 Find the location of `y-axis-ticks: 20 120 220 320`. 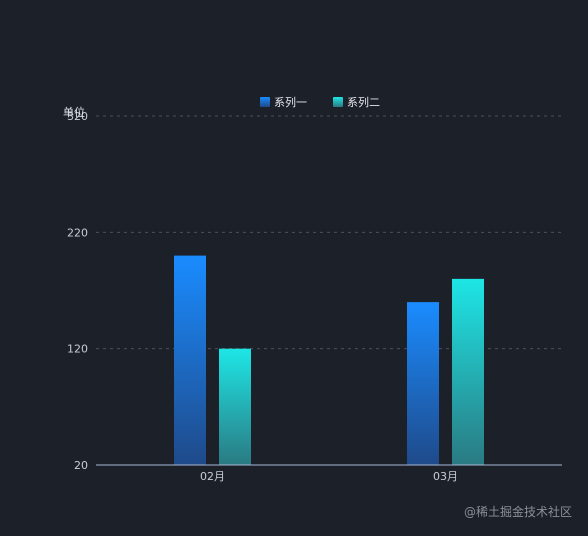

y-axis-ticks: 20 120 220 320 is located at coordinates (77, 291).